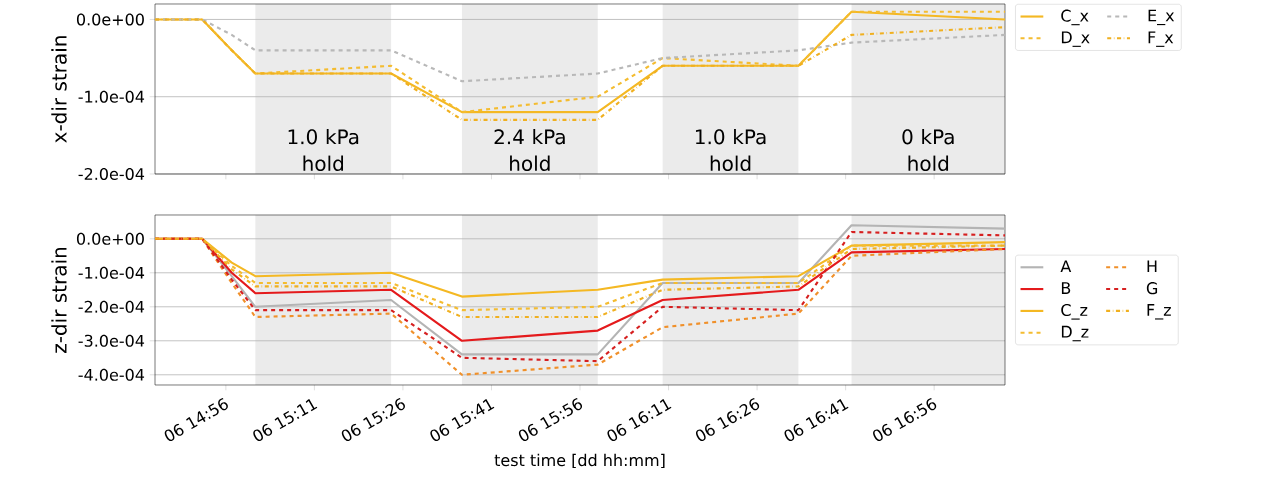 The width and height of the screenshot is (1278, 495). Describe the element at coordinates (111, 374) in the screenshot. I see `y-tick-label: -4.0e-04` at that location.